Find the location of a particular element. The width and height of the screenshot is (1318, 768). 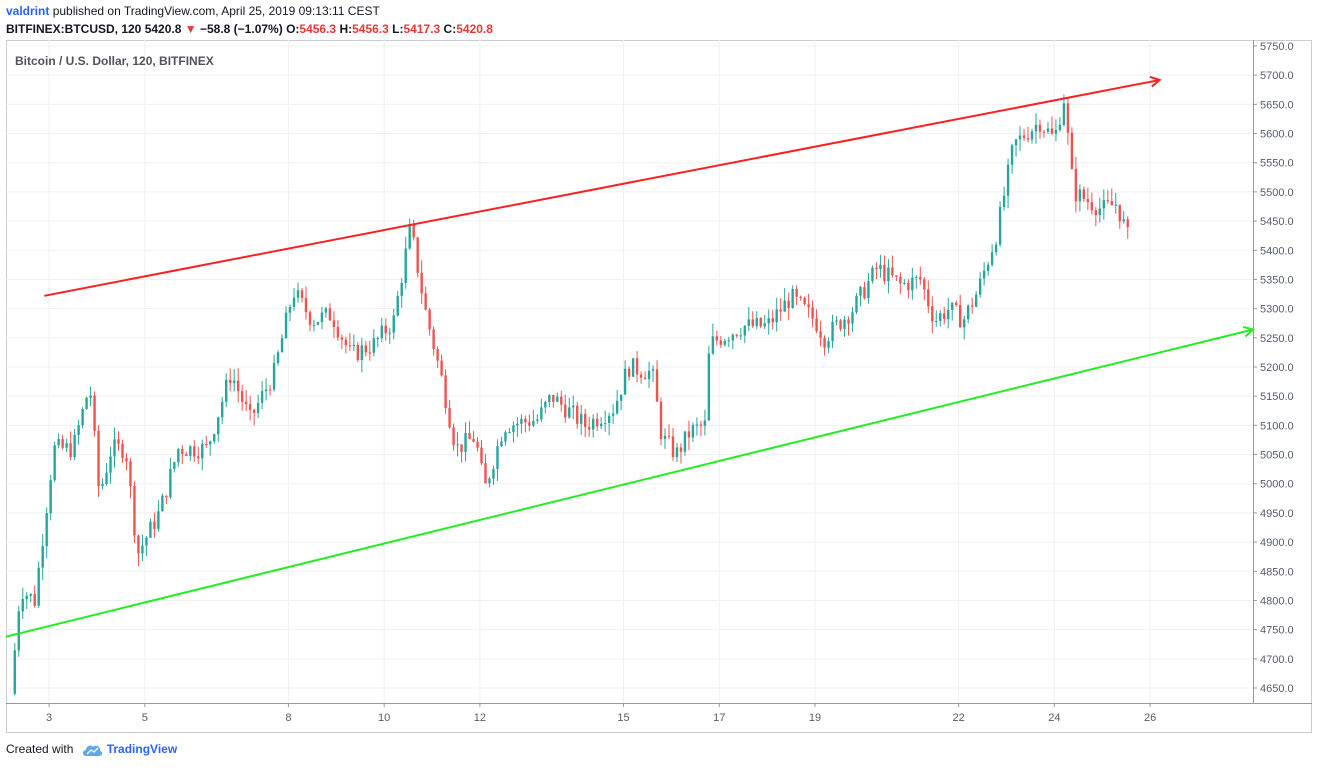

price-tick-label: 5300.0 is located at coordinates (1277, 310).